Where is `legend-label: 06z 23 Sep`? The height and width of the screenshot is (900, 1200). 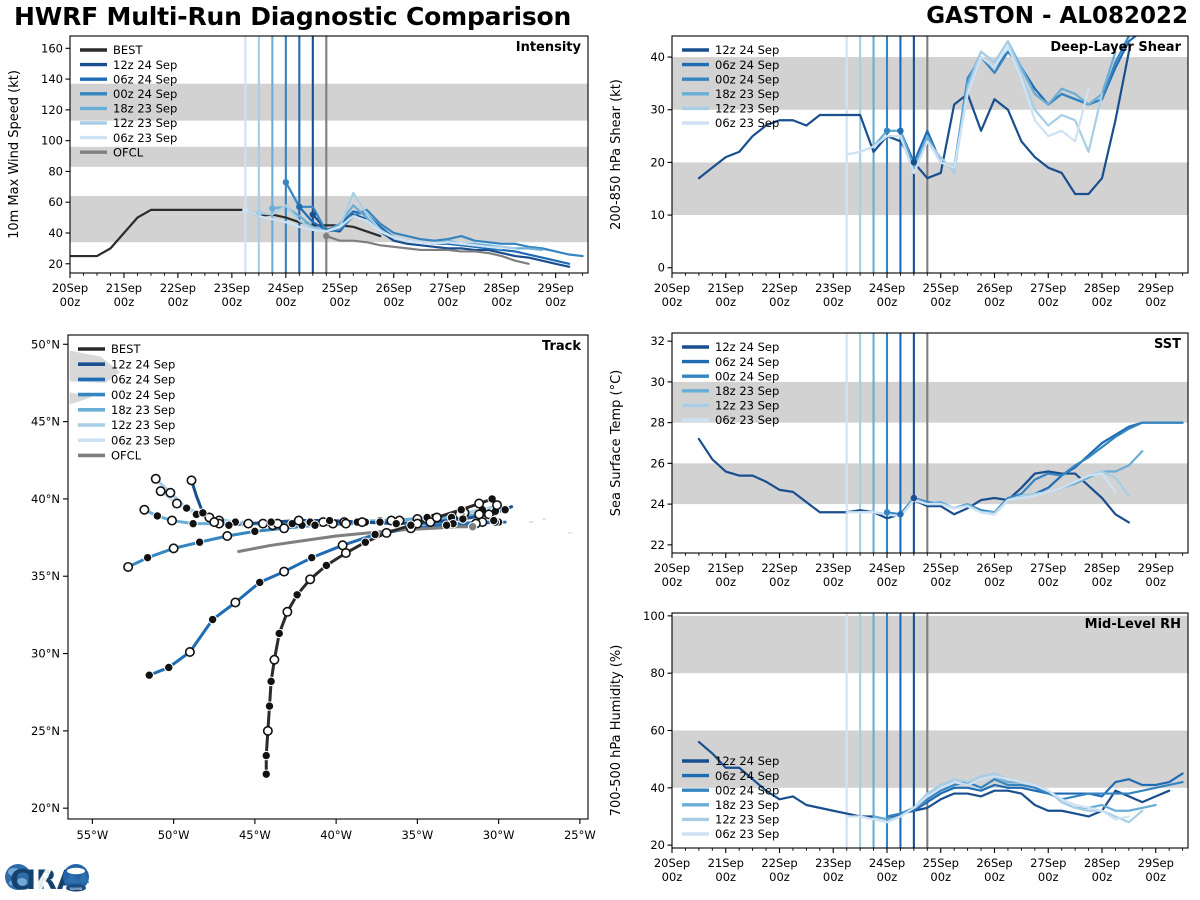 legend-label: 06z 23 Sep is located at coordinates (747, 123).